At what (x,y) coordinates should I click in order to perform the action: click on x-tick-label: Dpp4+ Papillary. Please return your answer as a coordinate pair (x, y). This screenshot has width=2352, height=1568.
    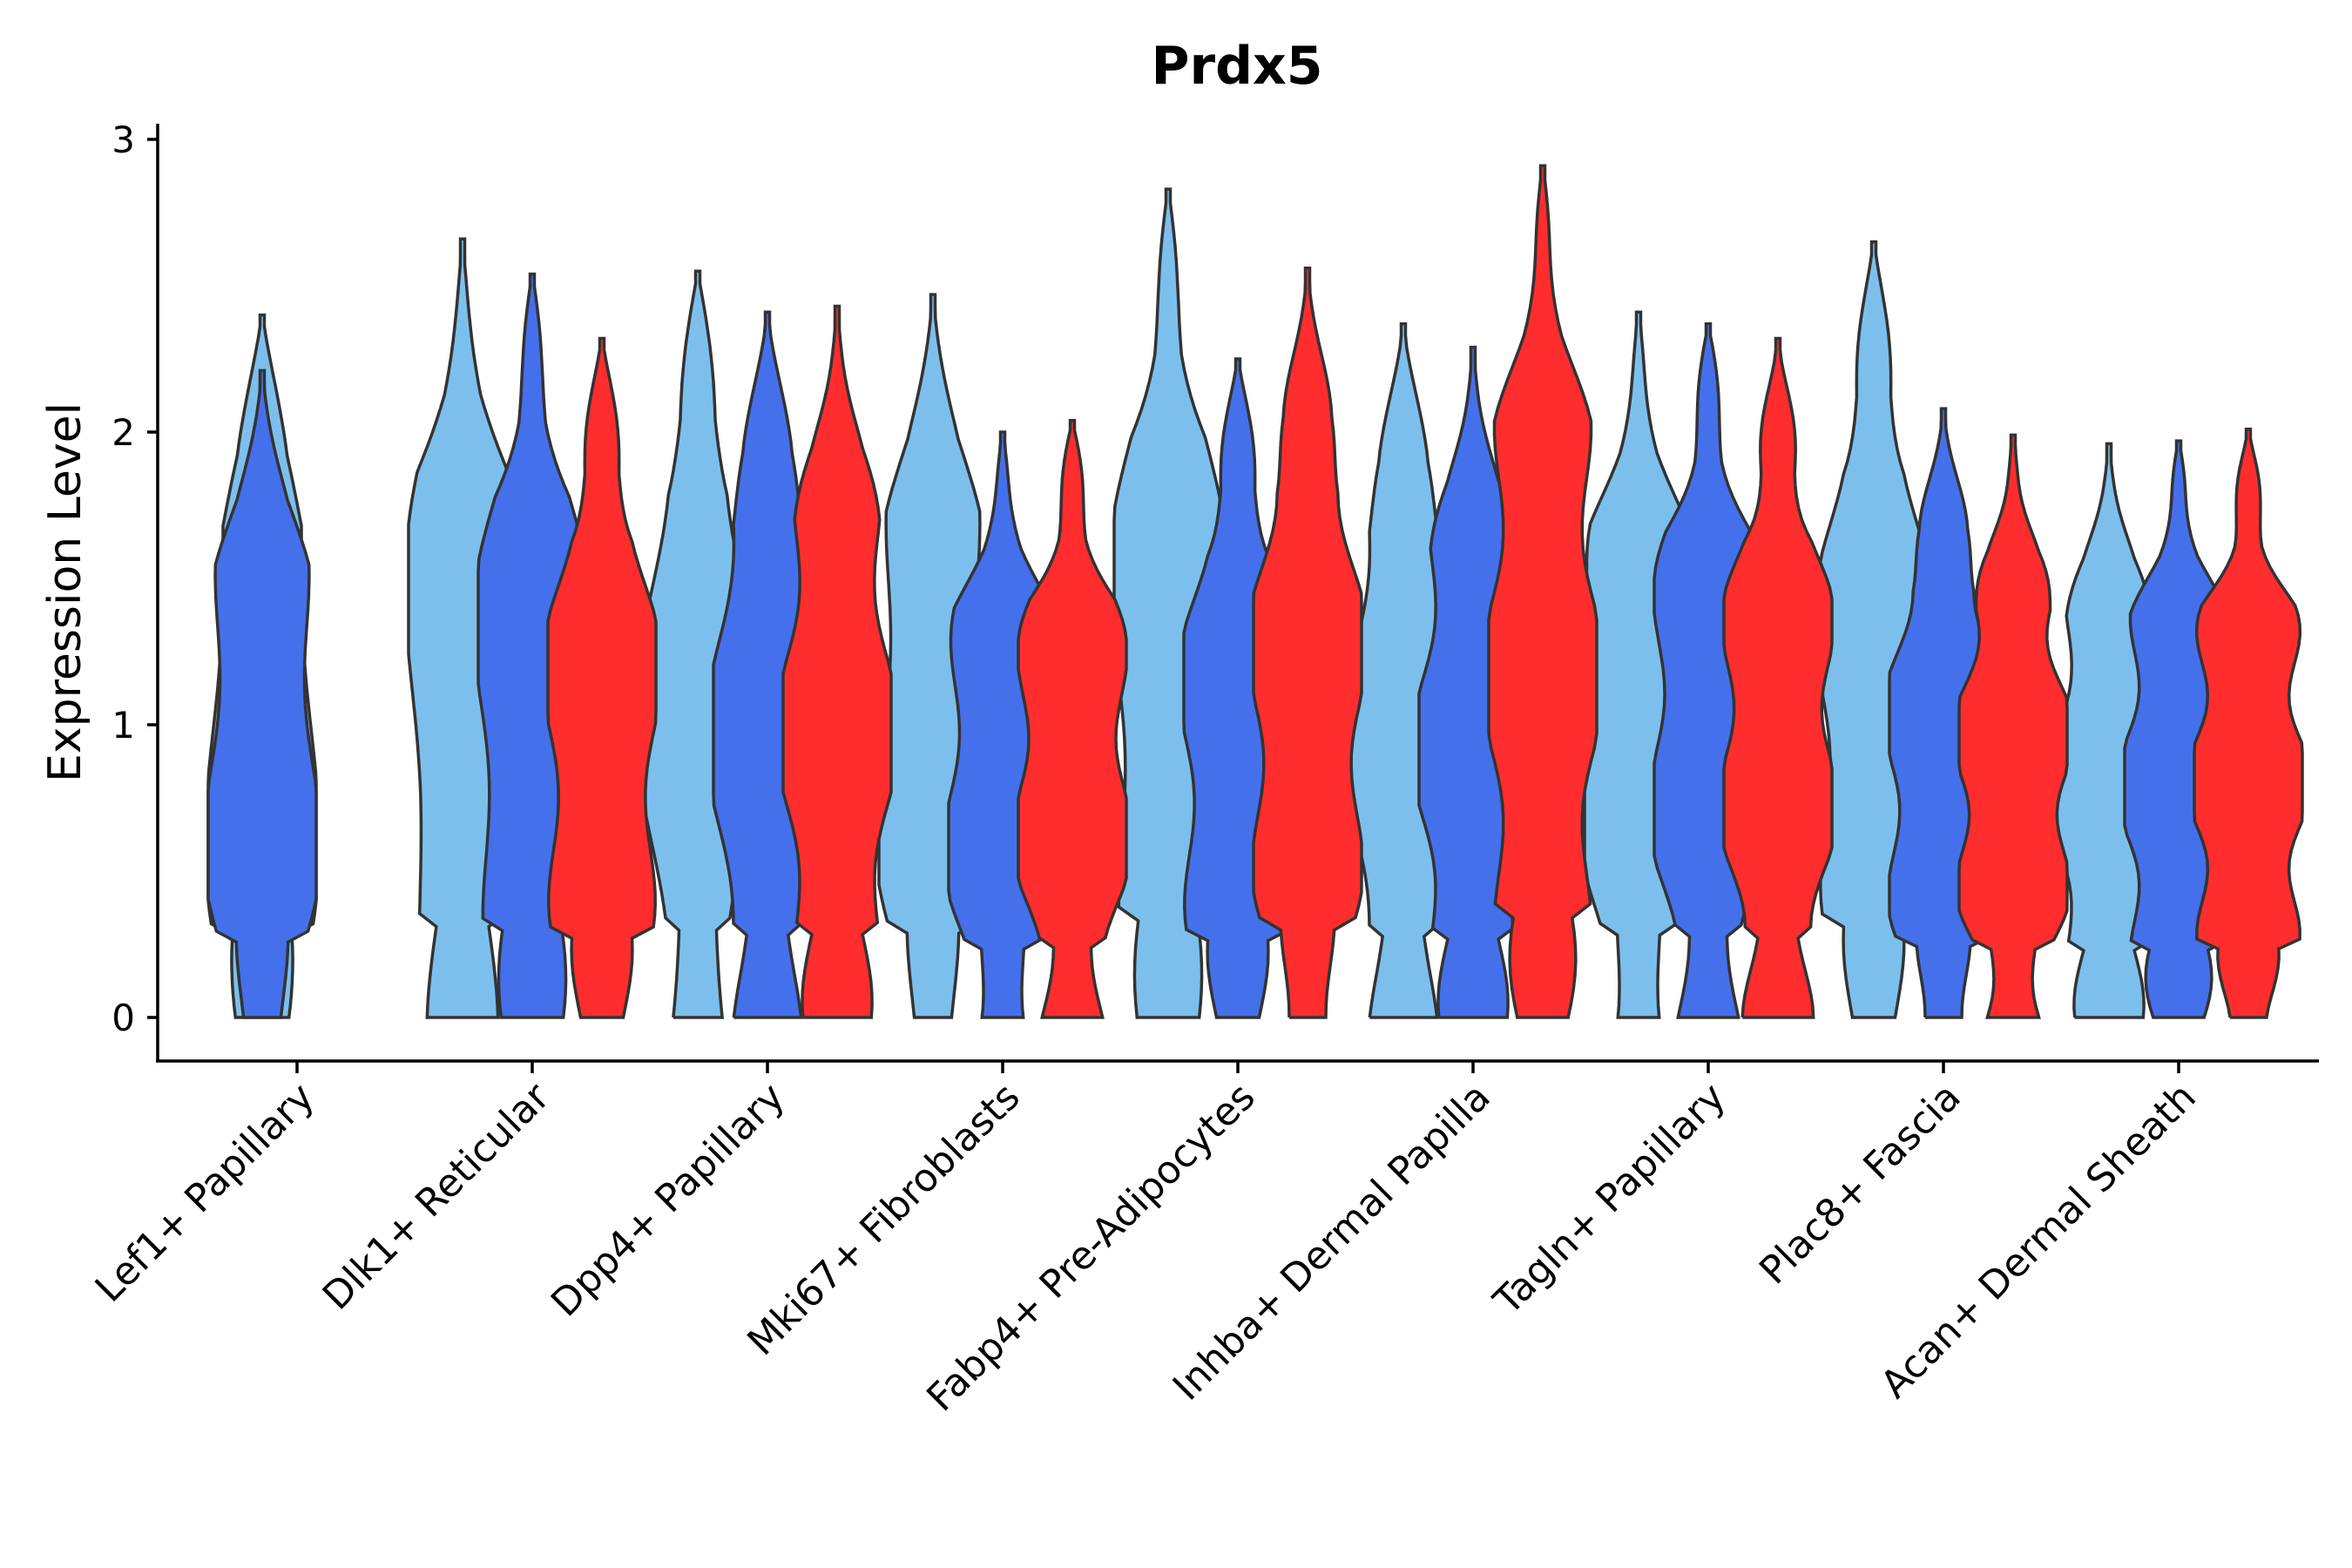
    Looking at the image, I should click on (668, 1201).